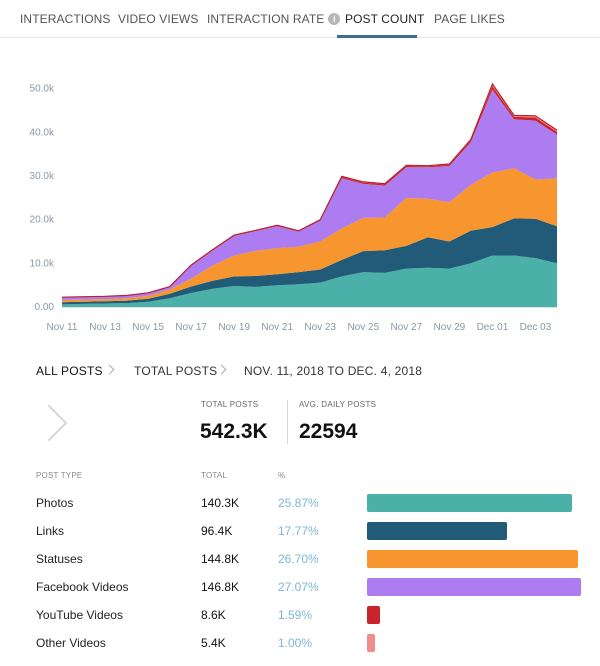 This screenshot has height=666, width=600. What do you see at coordinates (217, 531) in the screenshot?
I see `post-type-total: 96.4K` at bounding box center [217, 531].